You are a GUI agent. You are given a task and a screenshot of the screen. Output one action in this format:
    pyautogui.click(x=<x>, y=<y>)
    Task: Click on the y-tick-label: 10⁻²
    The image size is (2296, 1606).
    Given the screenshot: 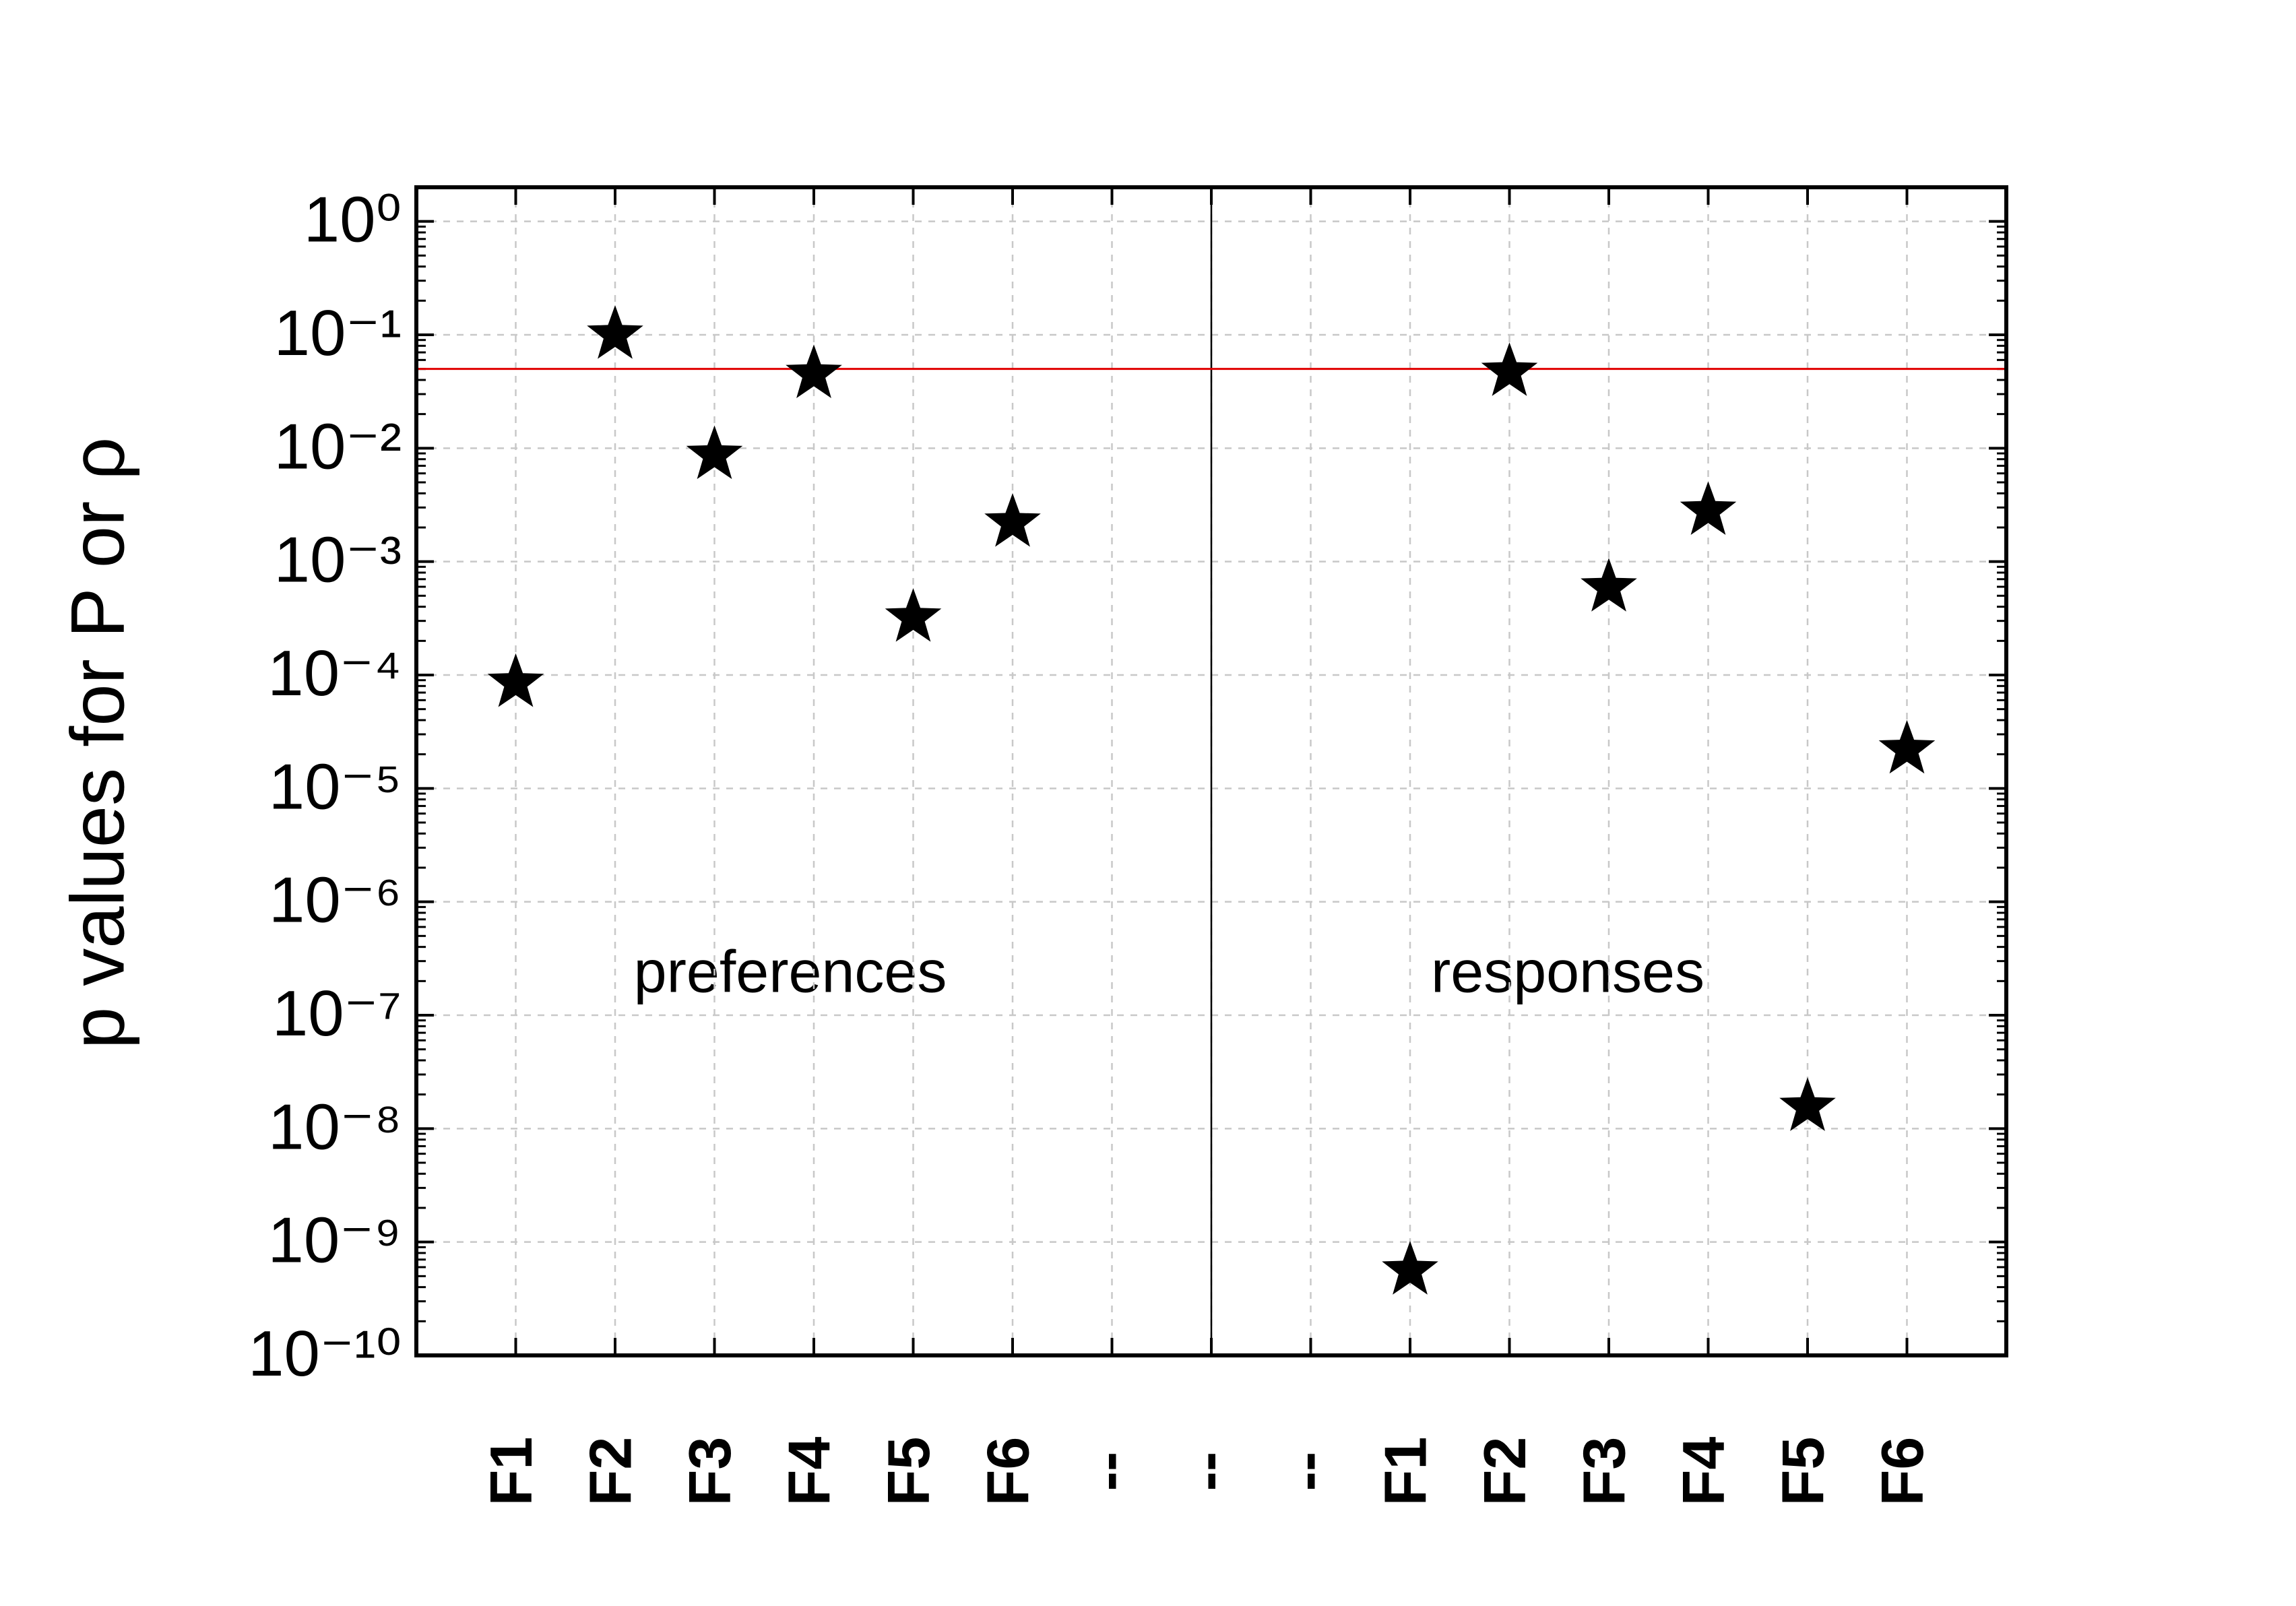 What is the action you would take?
    pyautogui.click(x=338, y=446)
    